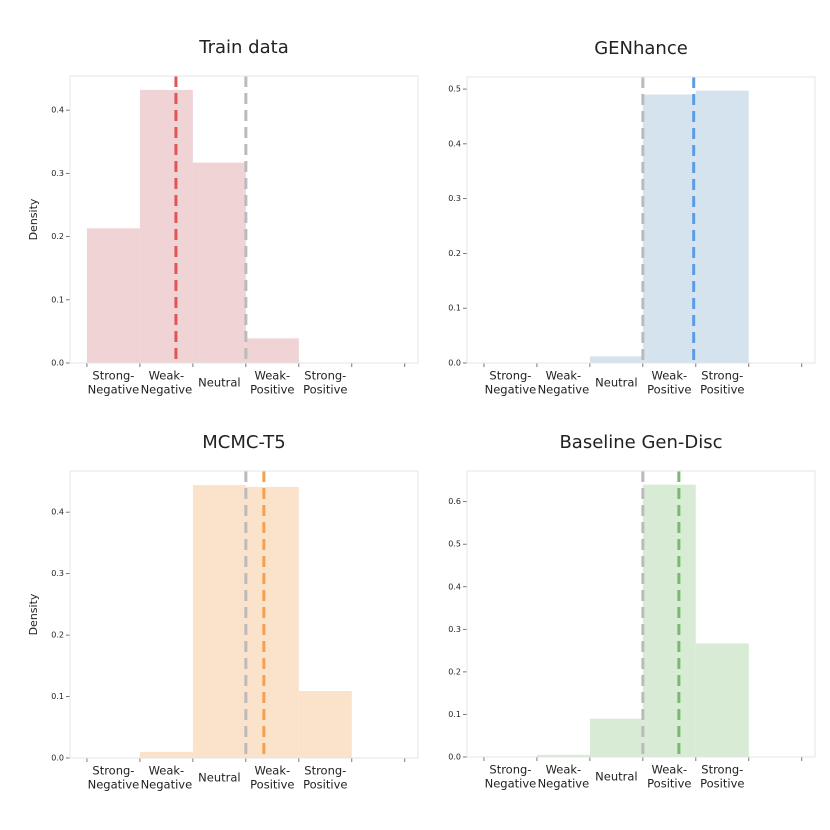 Image resolution: width=830 pixels, height=830 pixels. Describe the element at coordinates (454, 501) in the screenshot. I see `y-tick-label: 0.6` at that location.